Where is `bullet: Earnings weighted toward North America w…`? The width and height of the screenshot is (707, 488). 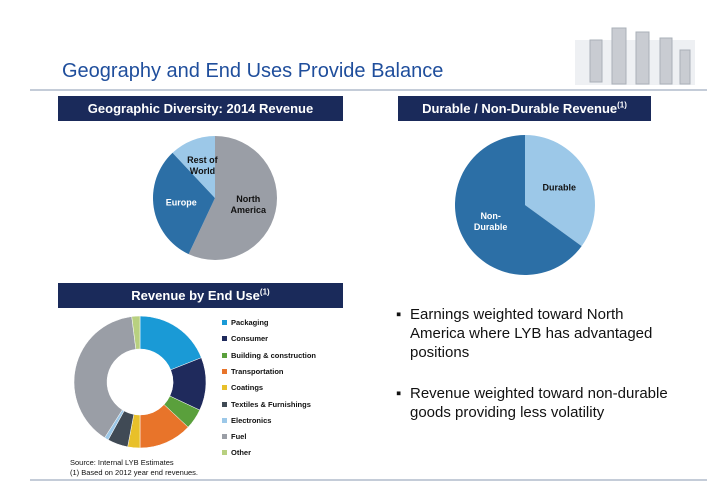
bullet: Earnings weighted toward North America w… is located at coordinates (538, 333).